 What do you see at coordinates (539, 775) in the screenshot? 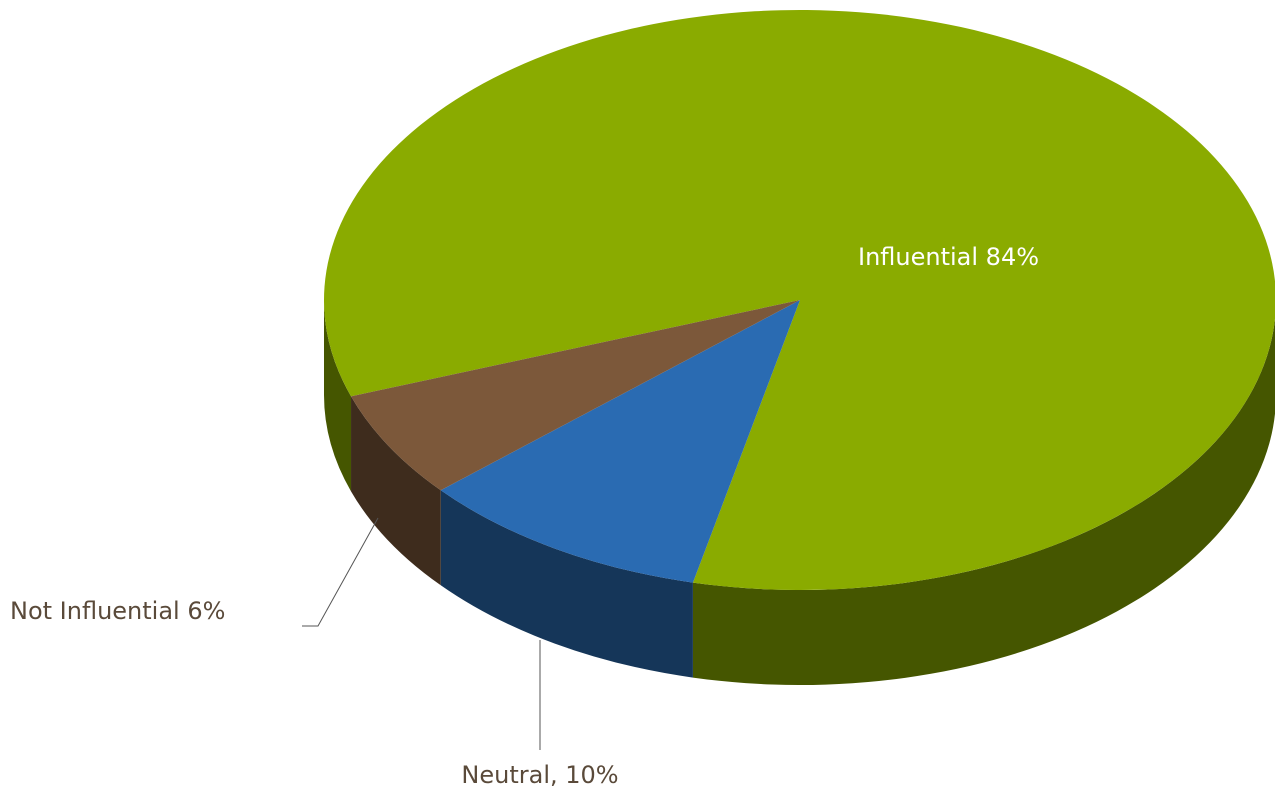
I see `data-label: Neutral, 10%` at bounding box center [539, 775].